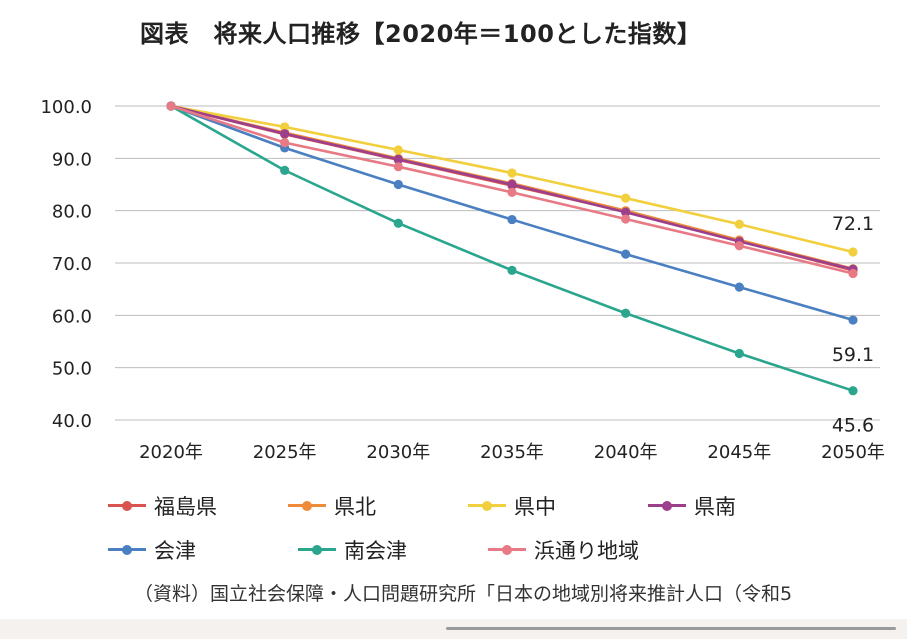 The width and height of the screenshot is (907, 639). I want to click on data-label: 59.1, so click(853, 355).